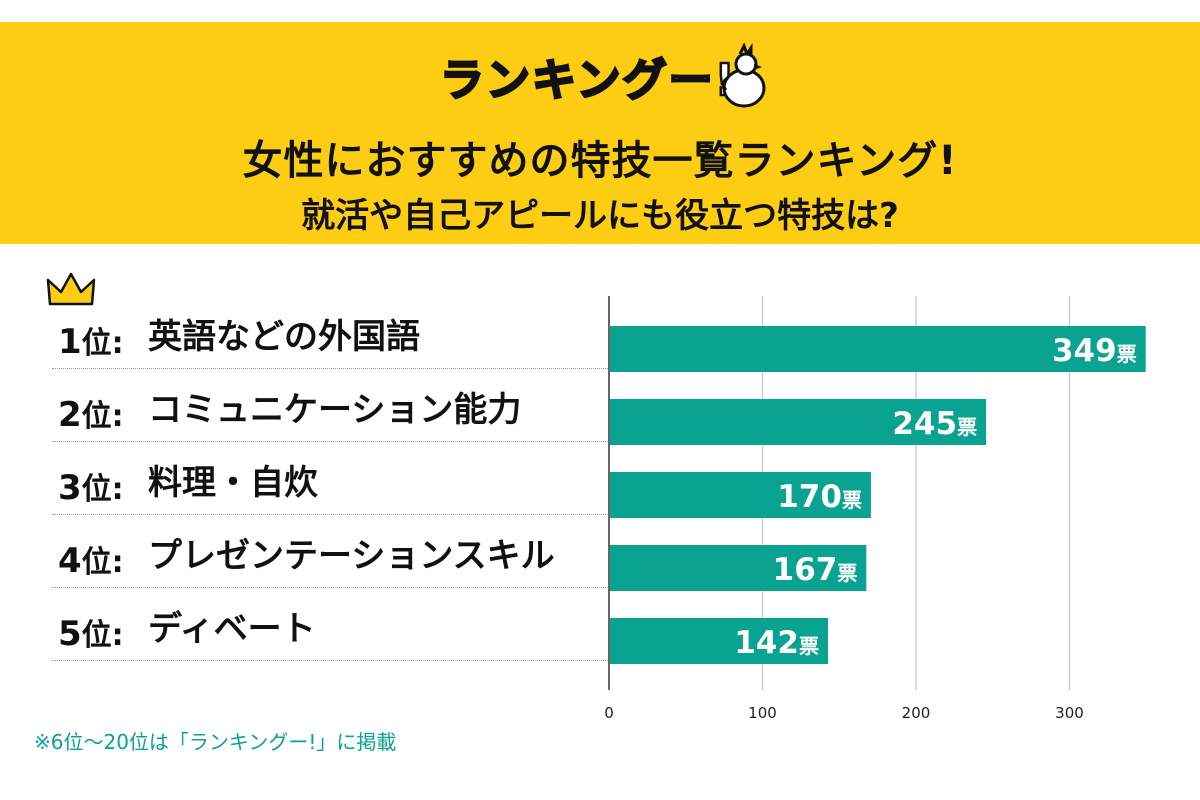 The height and width of the screenshot is (800, 1200). Describe the element at coordinates (330, 478) in the screenshot. I see `rank-row-3: 3位: 料理・自炊` at that location.